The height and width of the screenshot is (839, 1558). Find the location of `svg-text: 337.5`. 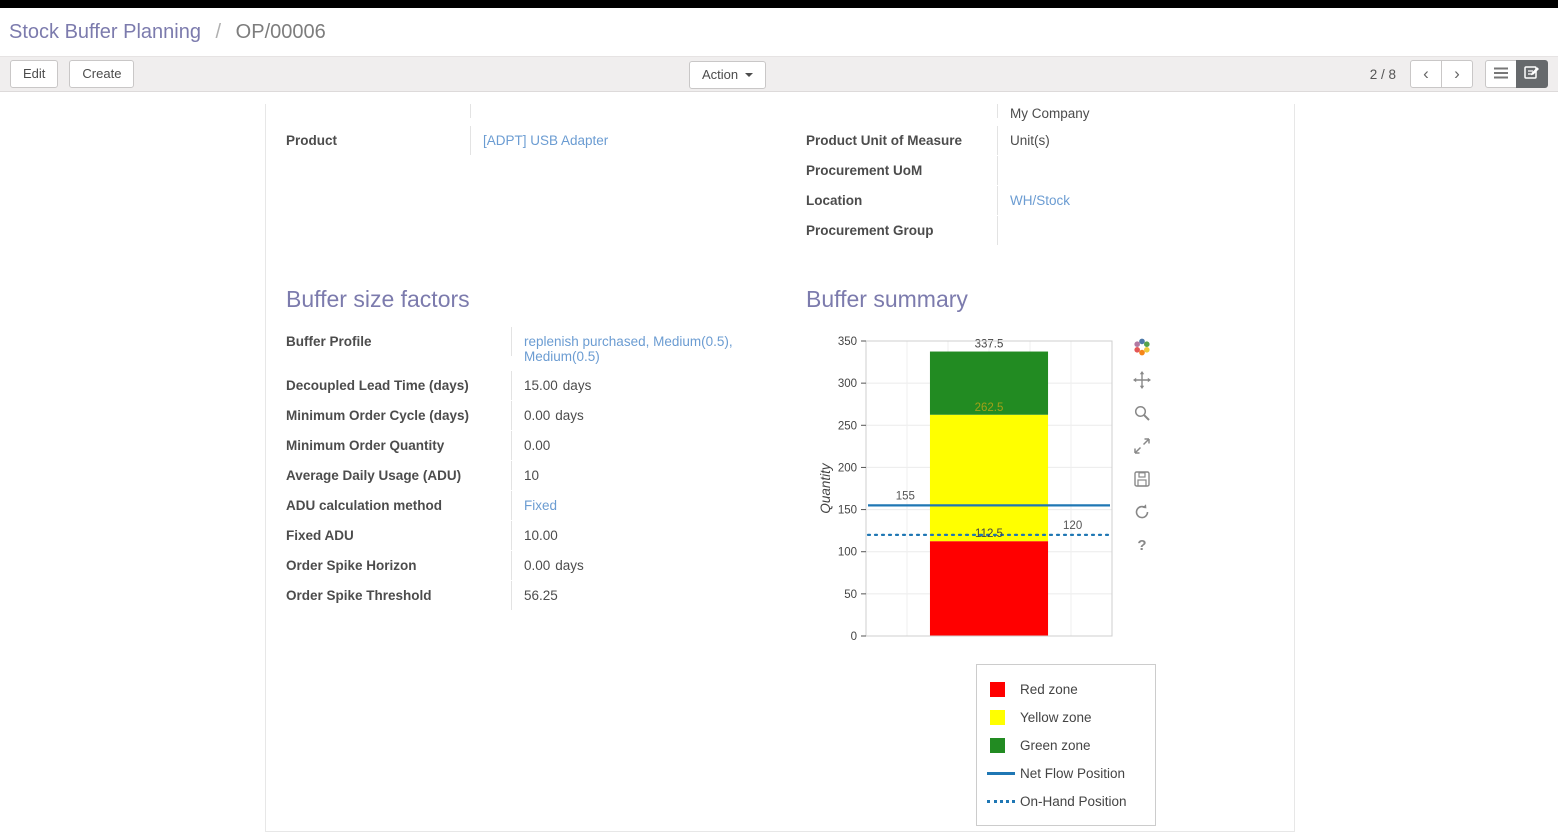

svg-text: 337.5 is located at coordinates (989, 345).